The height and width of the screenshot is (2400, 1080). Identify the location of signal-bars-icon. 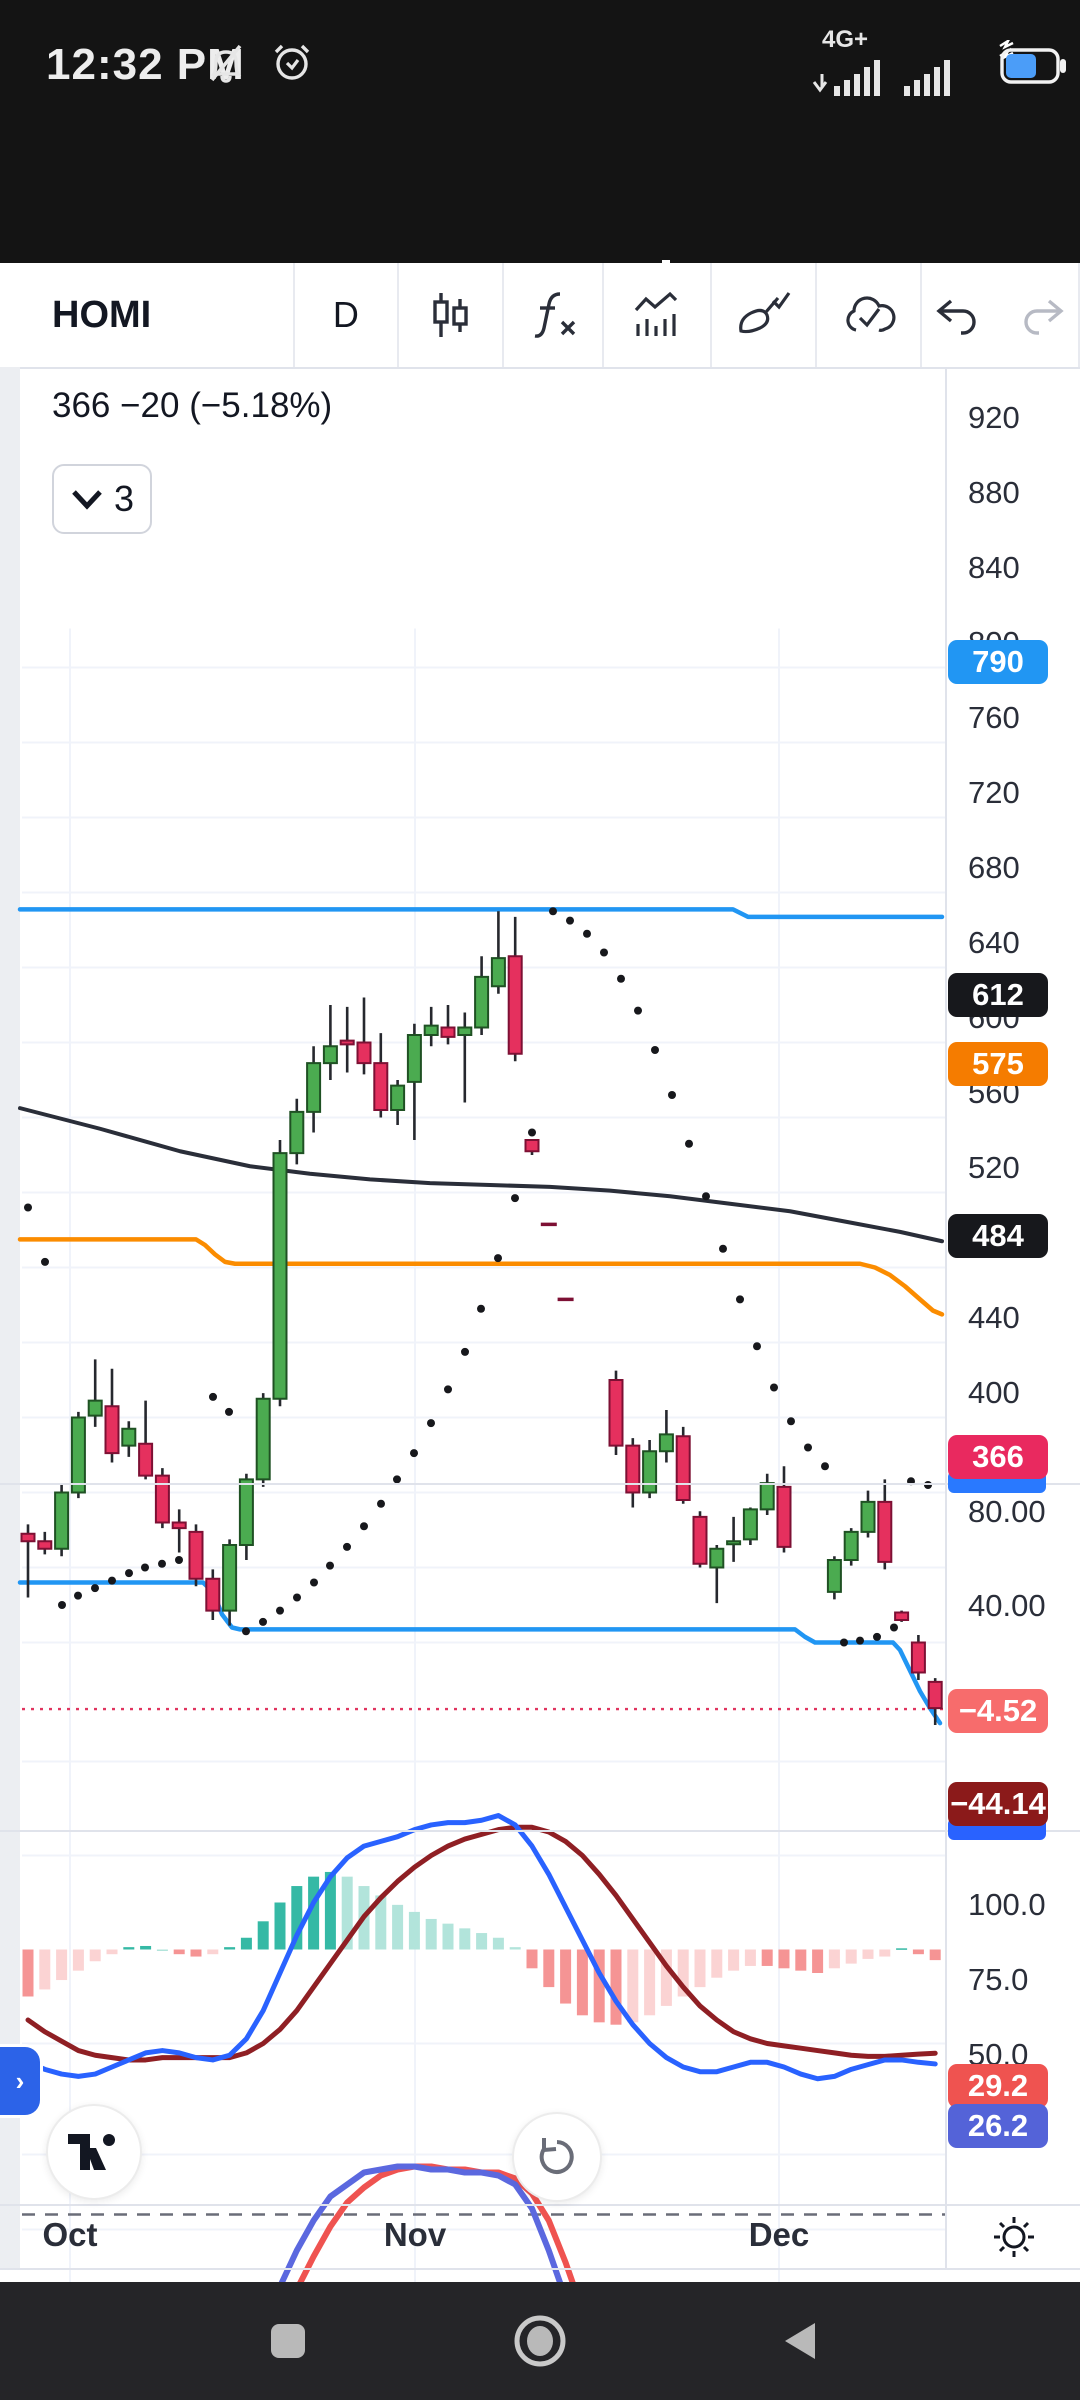
(881, 78).